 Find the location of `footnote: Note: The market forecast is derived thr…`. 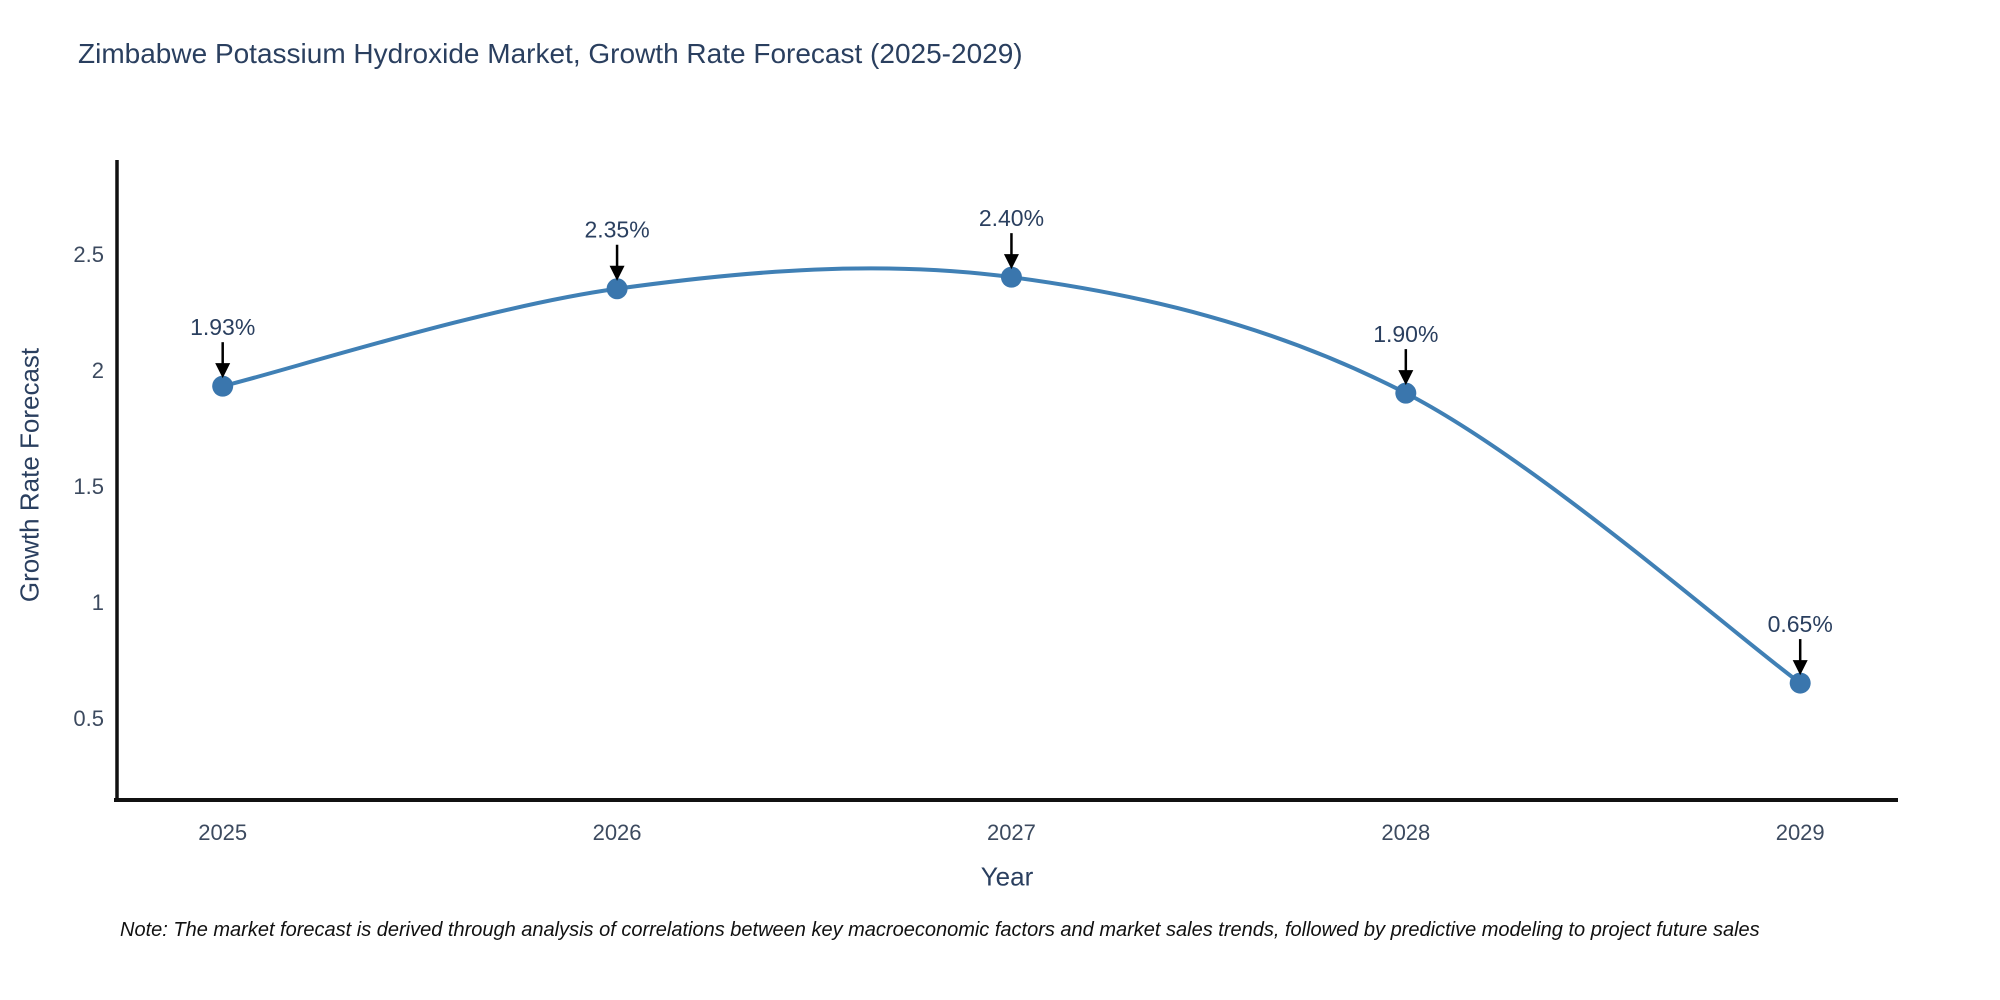

footnote: Note: The market forecast is derived thr… is located at coordinates (940, 930).